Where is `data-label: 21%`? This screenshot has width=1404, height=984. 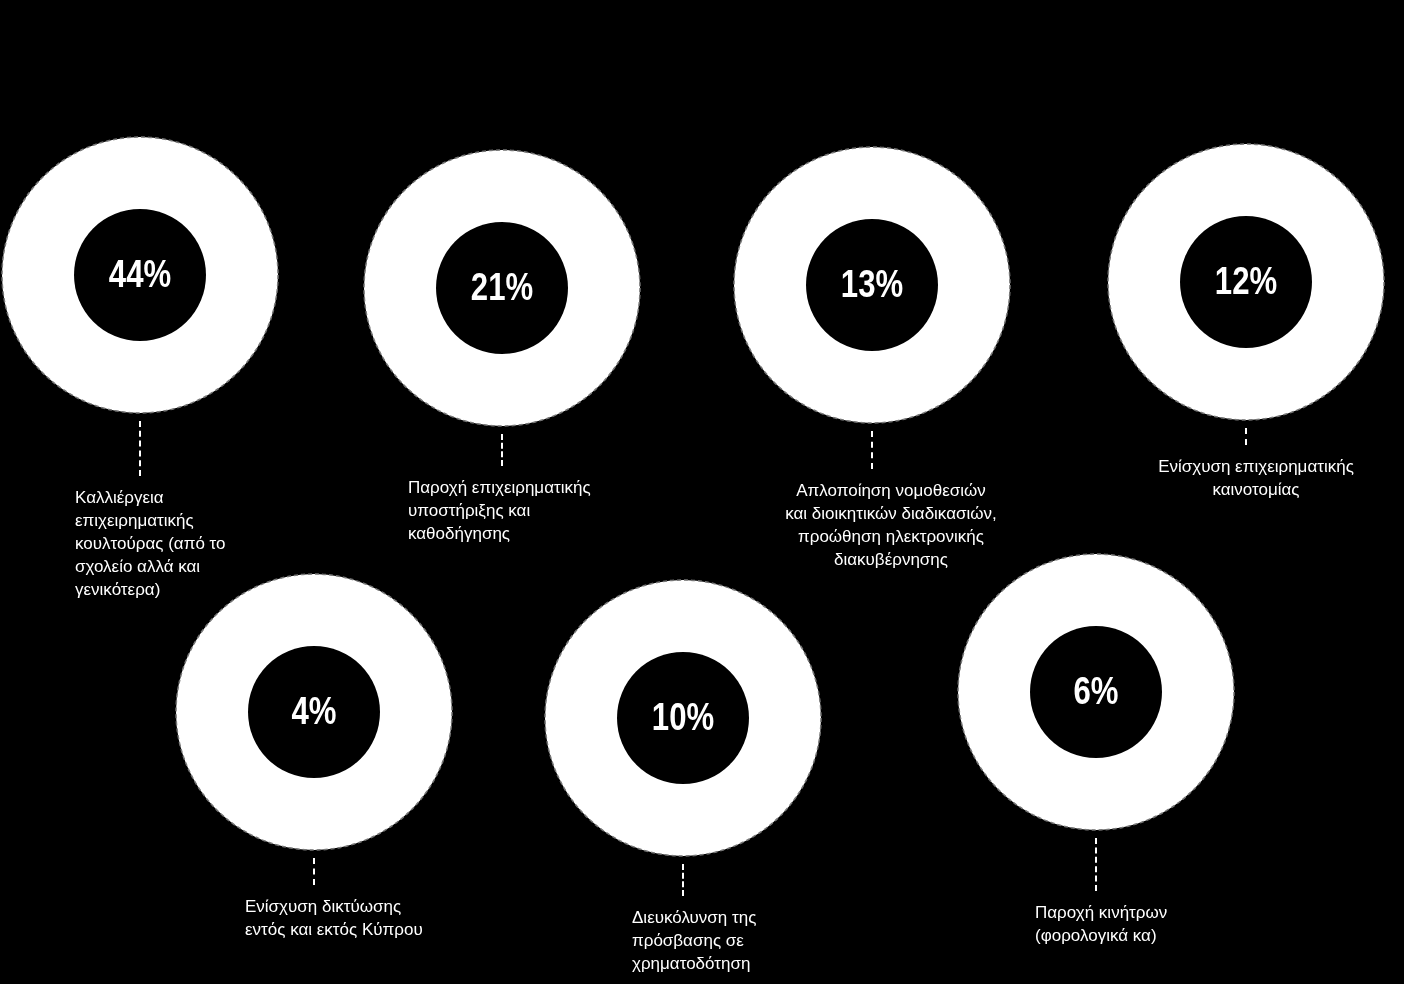 data-label: 21% is located at coordinates (502, 287).